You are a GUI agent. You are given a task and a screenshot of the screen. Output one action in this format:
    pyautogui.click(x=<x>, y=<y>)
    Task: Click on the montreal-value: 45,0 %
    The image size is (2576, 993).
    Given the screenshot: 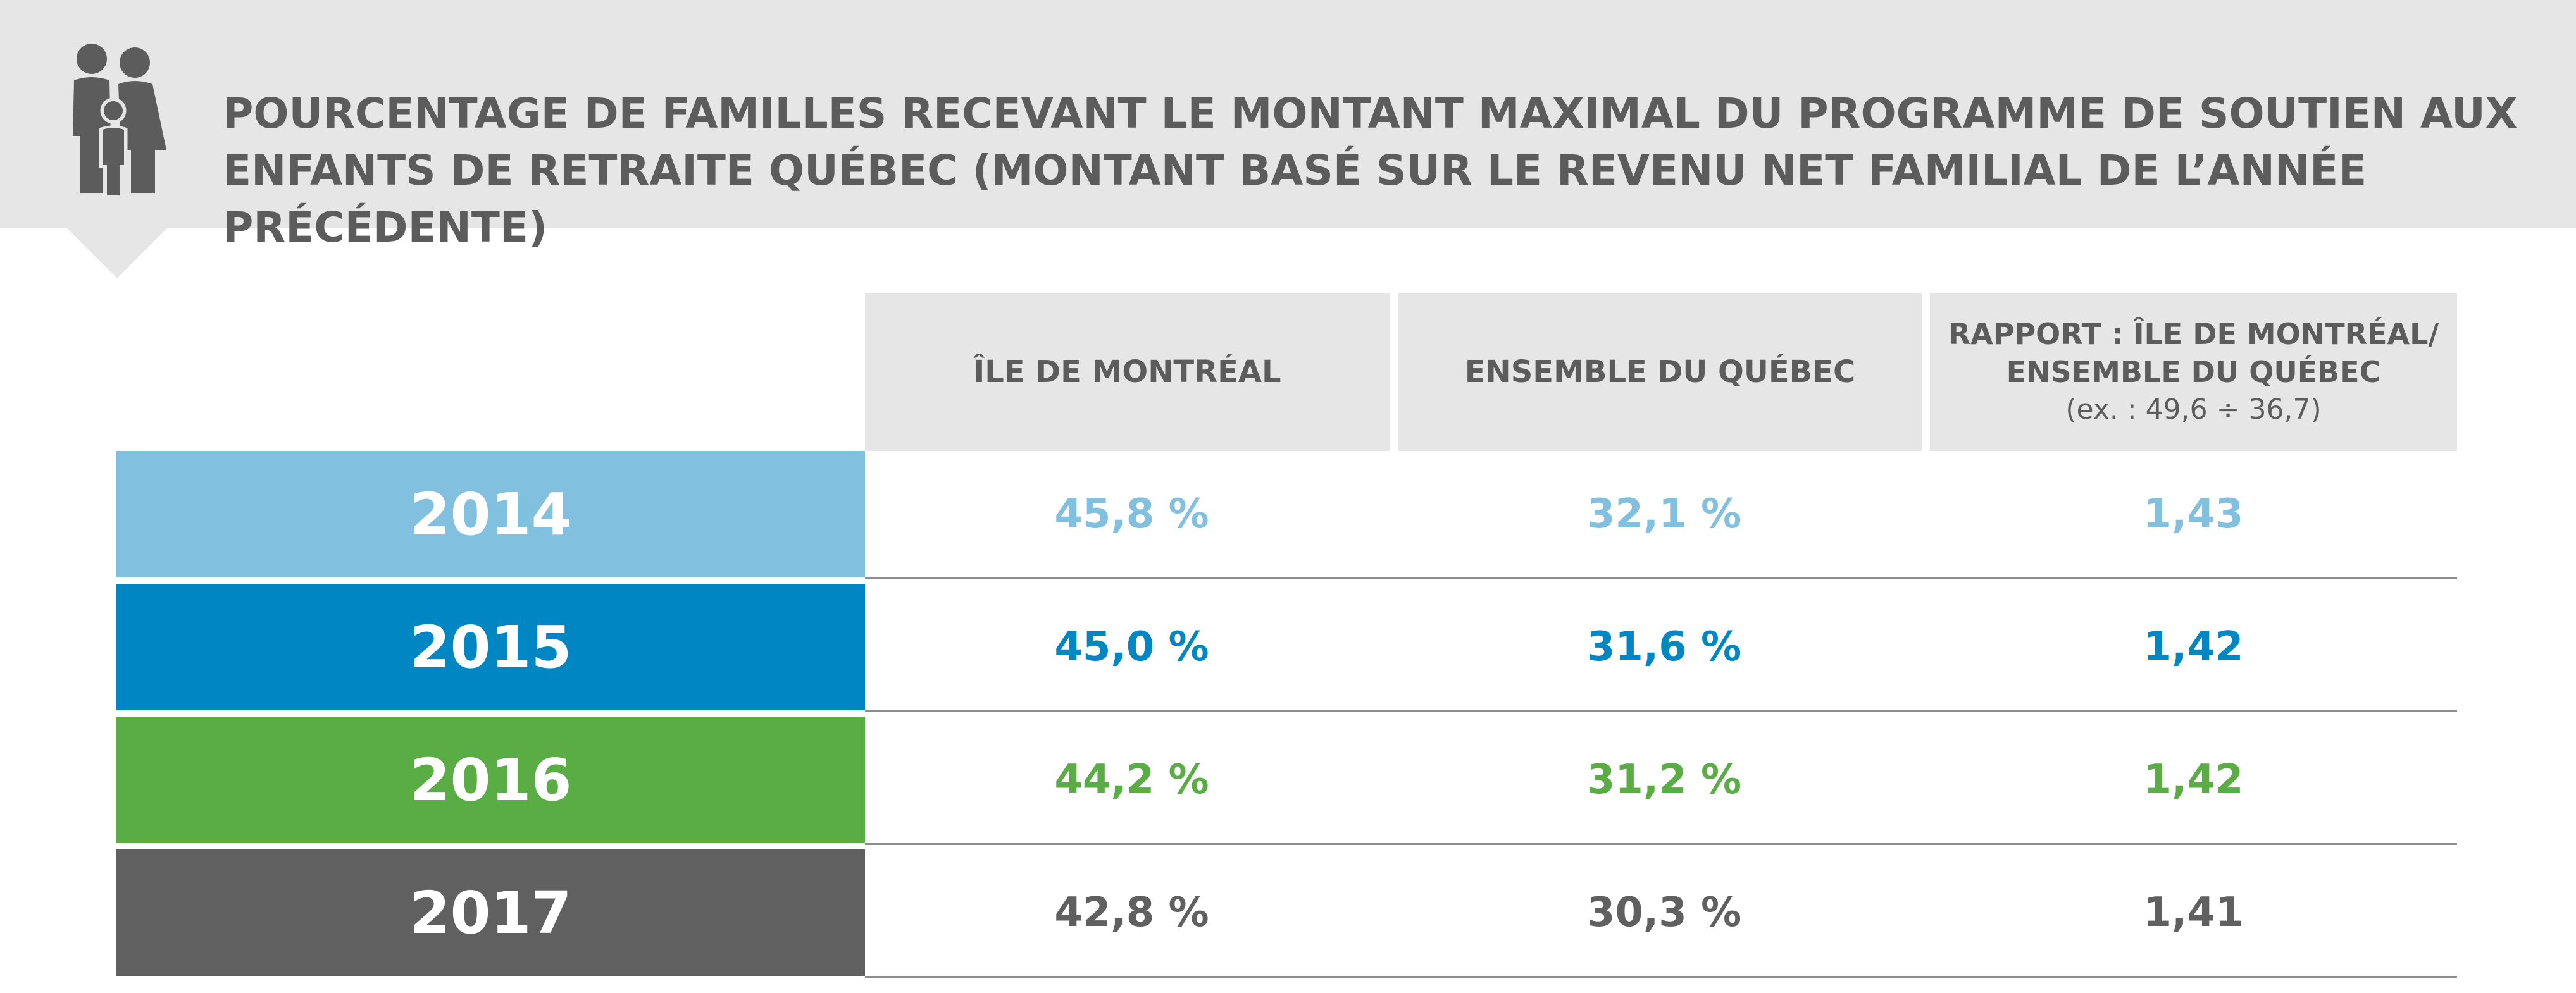 What is the action you would take?
    pyautogui.click(x=1131, y=647)
    